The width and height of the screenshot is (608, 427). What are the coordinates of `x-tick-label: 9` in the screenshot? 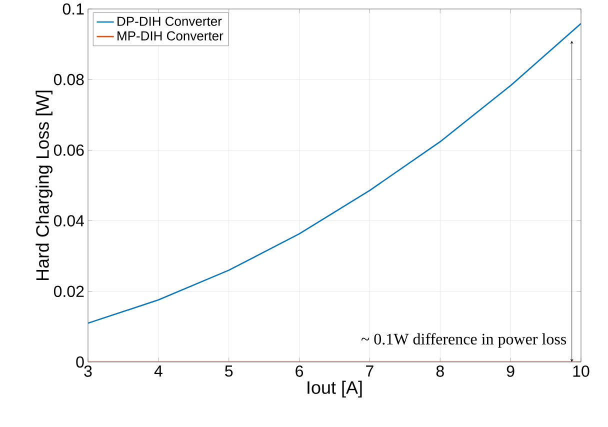 It's located at (510, 371).